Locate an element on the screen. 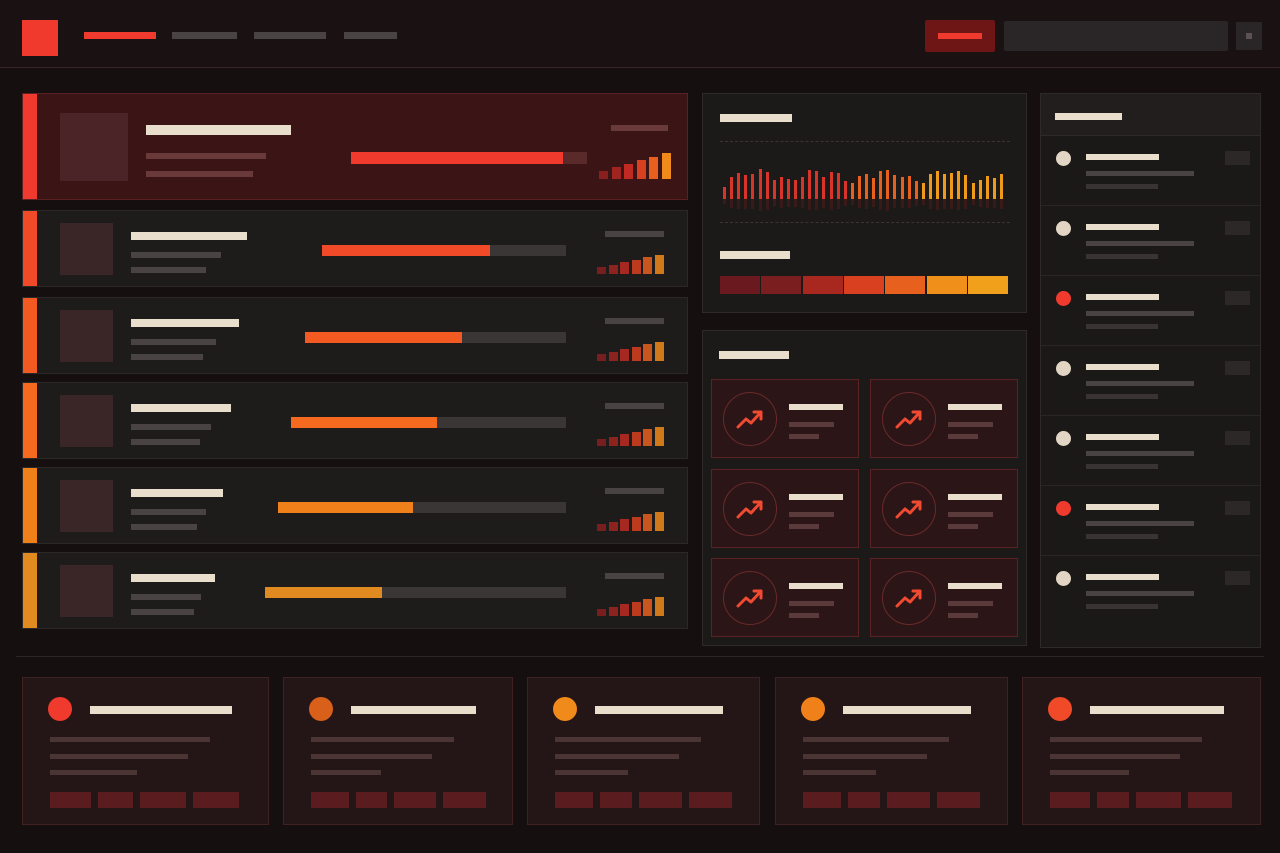 The image size is (1280, 853). menu-button is located at coordinates (1249, 36).